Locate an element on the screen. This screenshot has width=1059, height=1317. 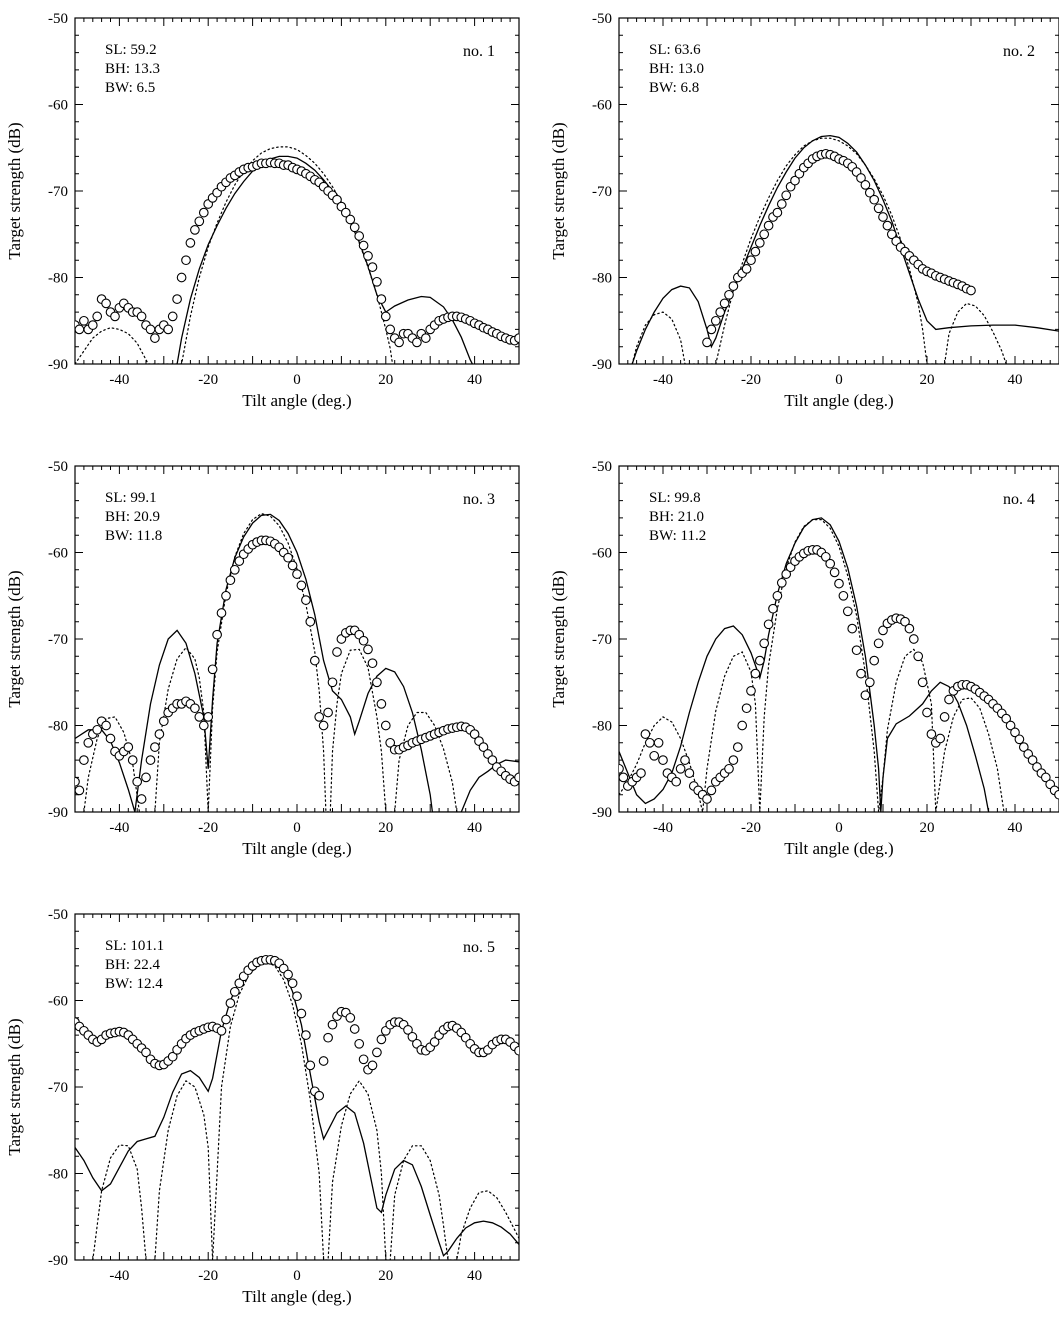
dotted-model-line is located at coordinates (305, 1110).